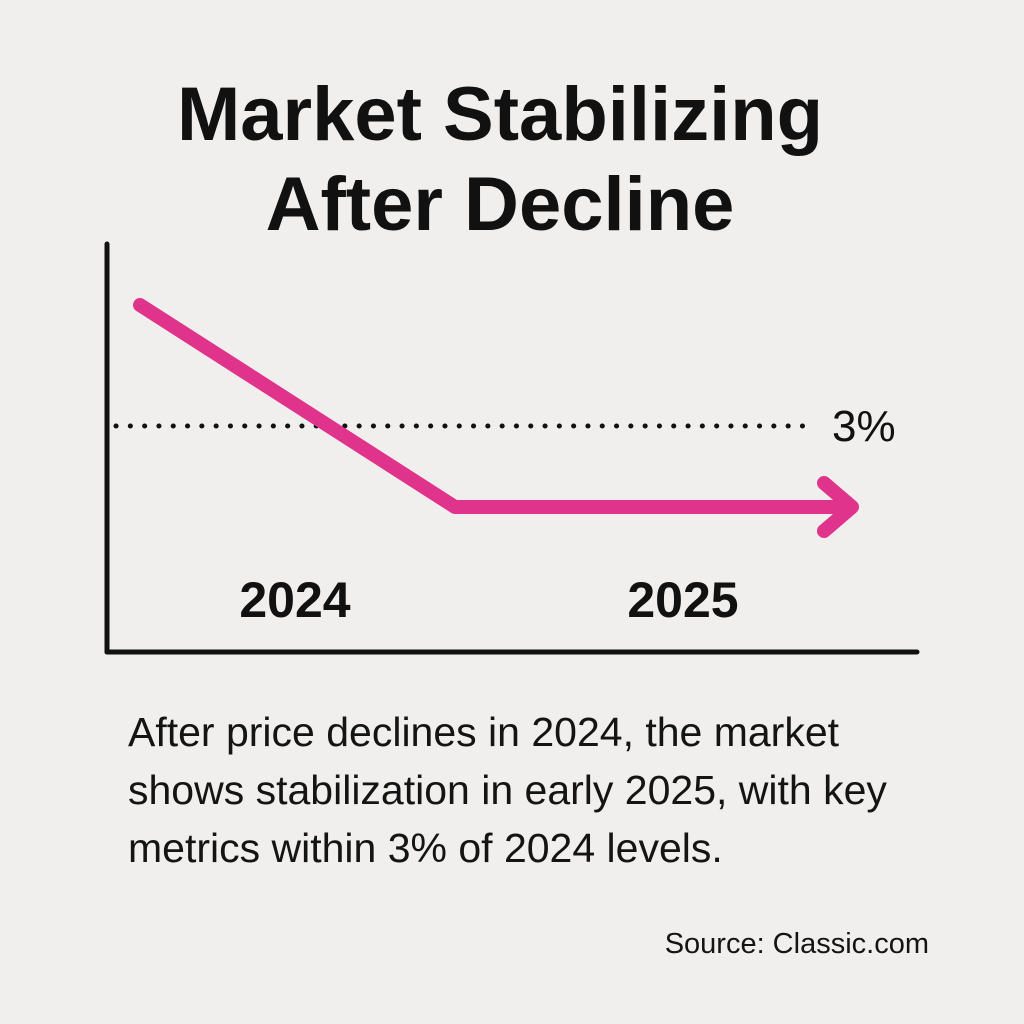  What do you see at coordinates (294, 600) in the screenshot?
I see `x-tick-label-2024: 2024` at bounding box center [294, 600].